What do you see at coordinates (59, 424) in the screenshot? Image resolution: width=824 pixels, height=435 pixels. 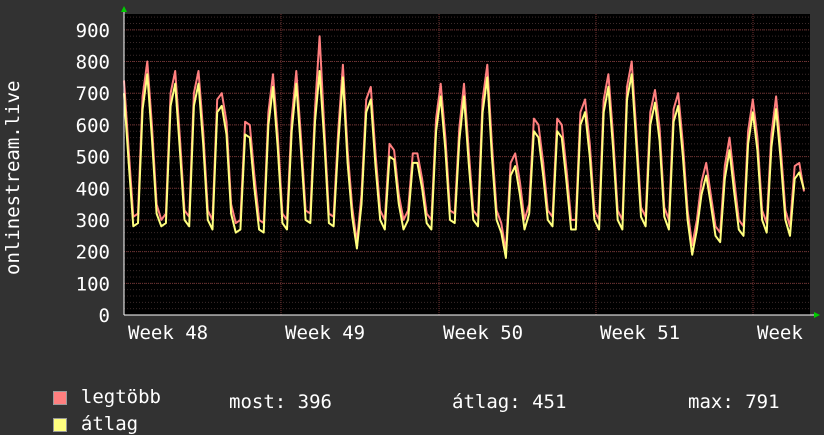 I see `atlag-swatch` at bounding box center [59, 424].